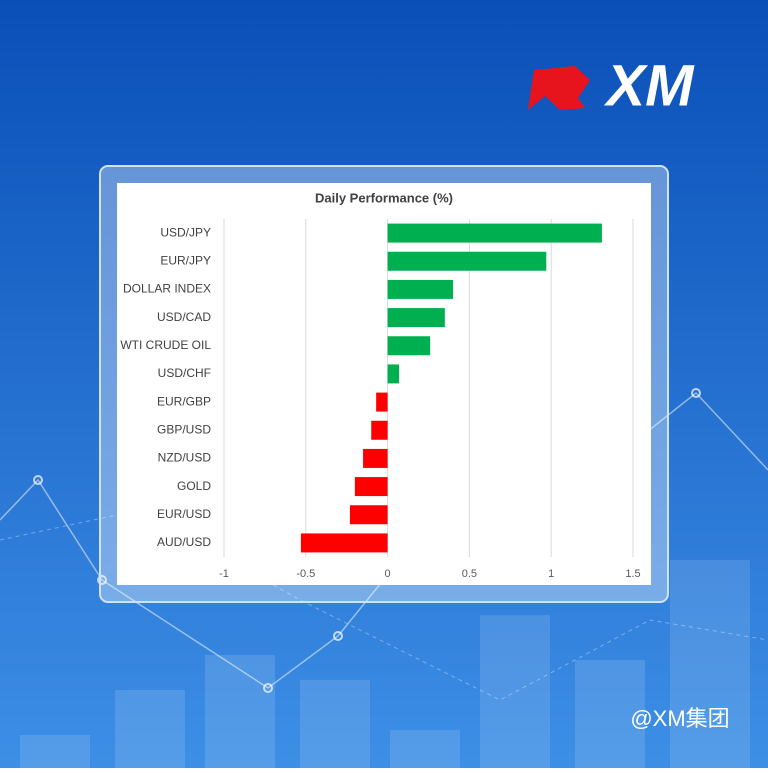 This screenshot has height=773, width=768. What do you see at coordinates (305, 574) in the screenshot?
I see `x-tick-label: -0.5` at bounding box center [305, 574].